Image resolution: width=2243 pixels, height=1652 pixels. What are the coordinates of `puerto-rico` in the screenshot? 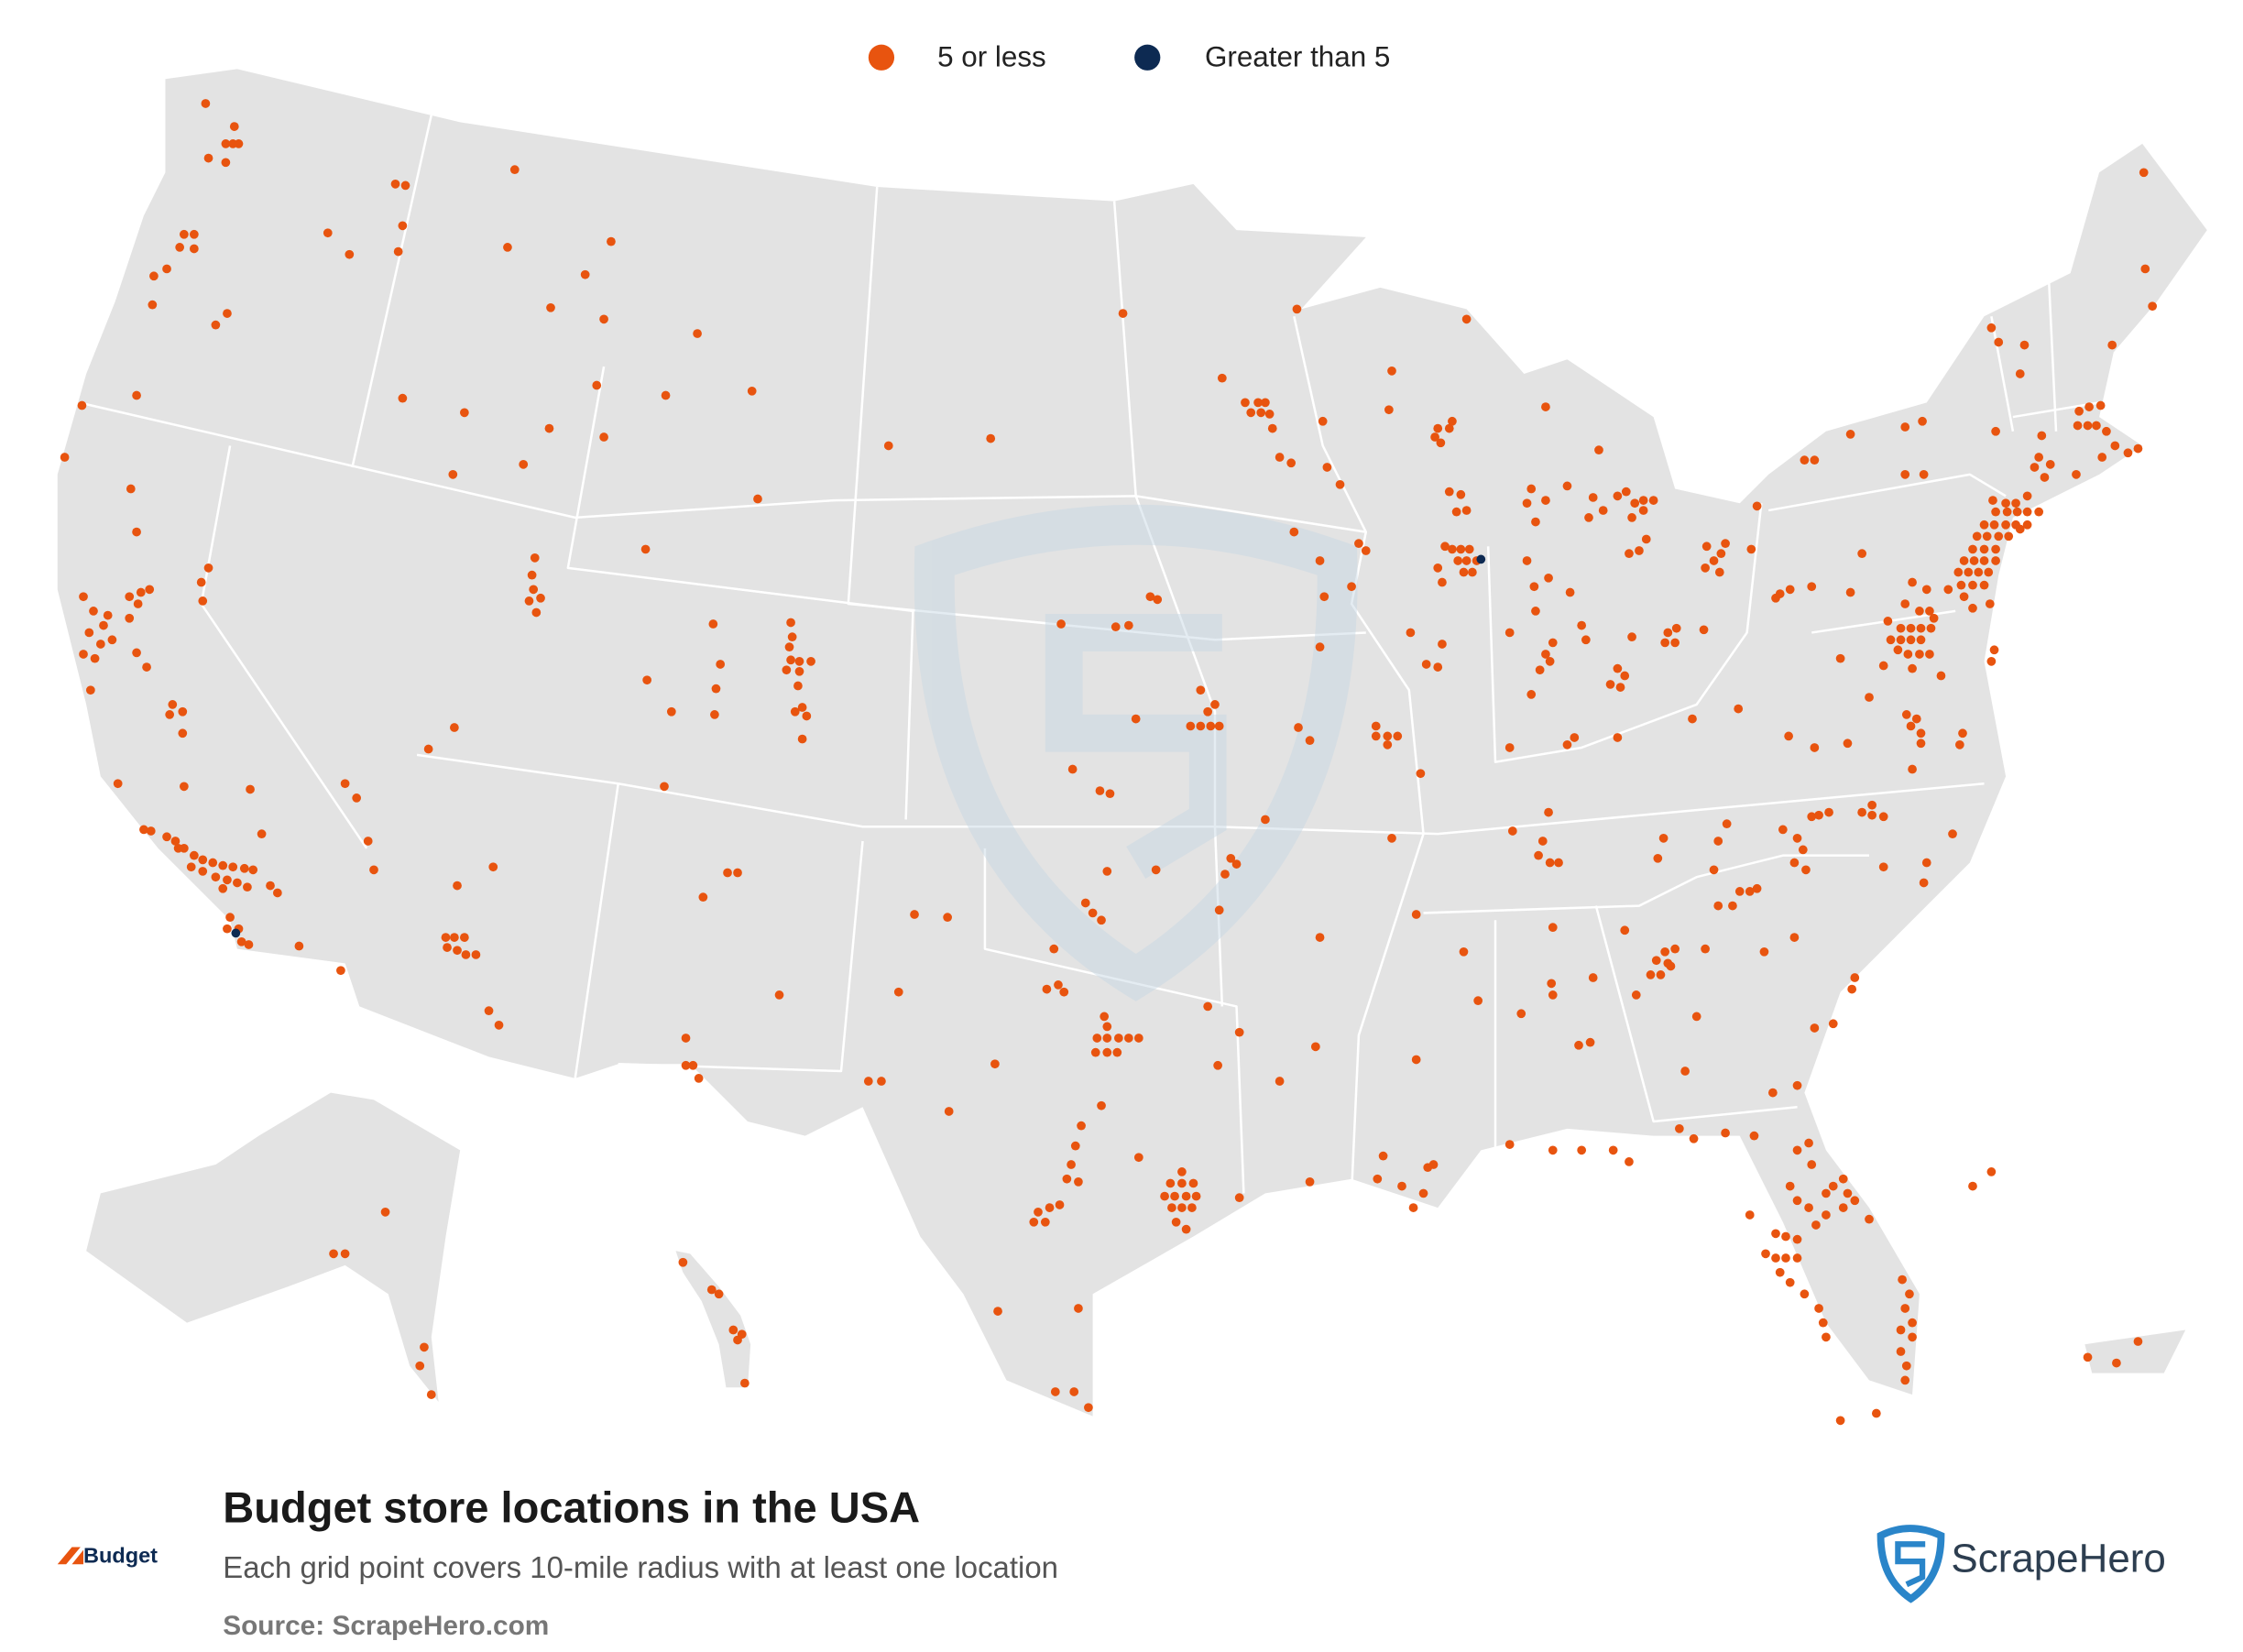 It's located at (2135, 1351).